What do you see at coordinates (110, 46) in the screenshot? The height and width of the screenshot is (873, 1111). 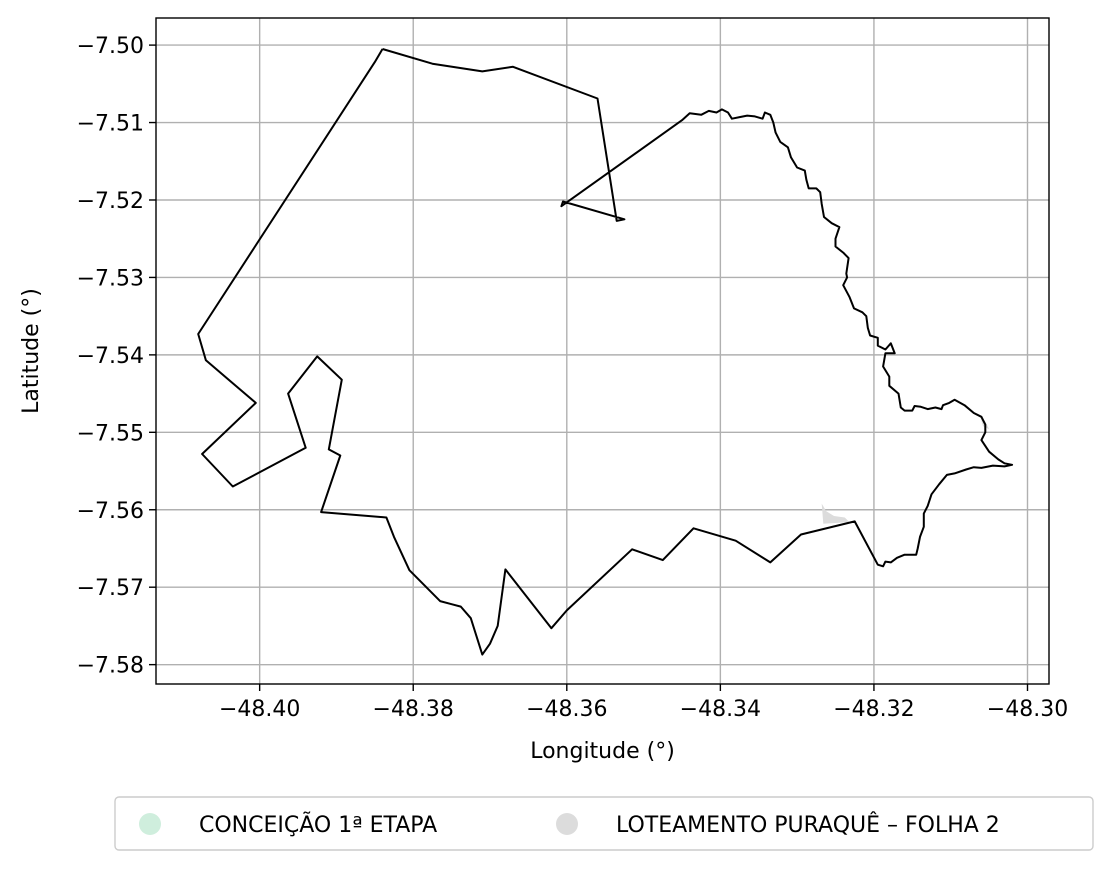 I see `y-tick-label-0: −7.50` at bounding box center [110, 46].